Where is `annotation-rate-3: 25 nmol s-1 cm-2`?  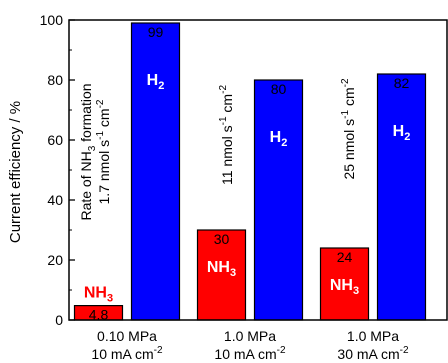
annotation-rate-3: 25 nmol s-1 cm-2 is located at coordinates (348, 129).